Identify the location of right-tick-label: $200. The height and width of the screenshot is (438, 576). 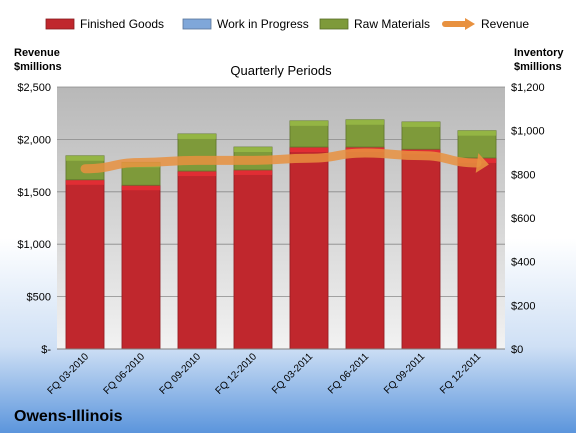
(523, 306).